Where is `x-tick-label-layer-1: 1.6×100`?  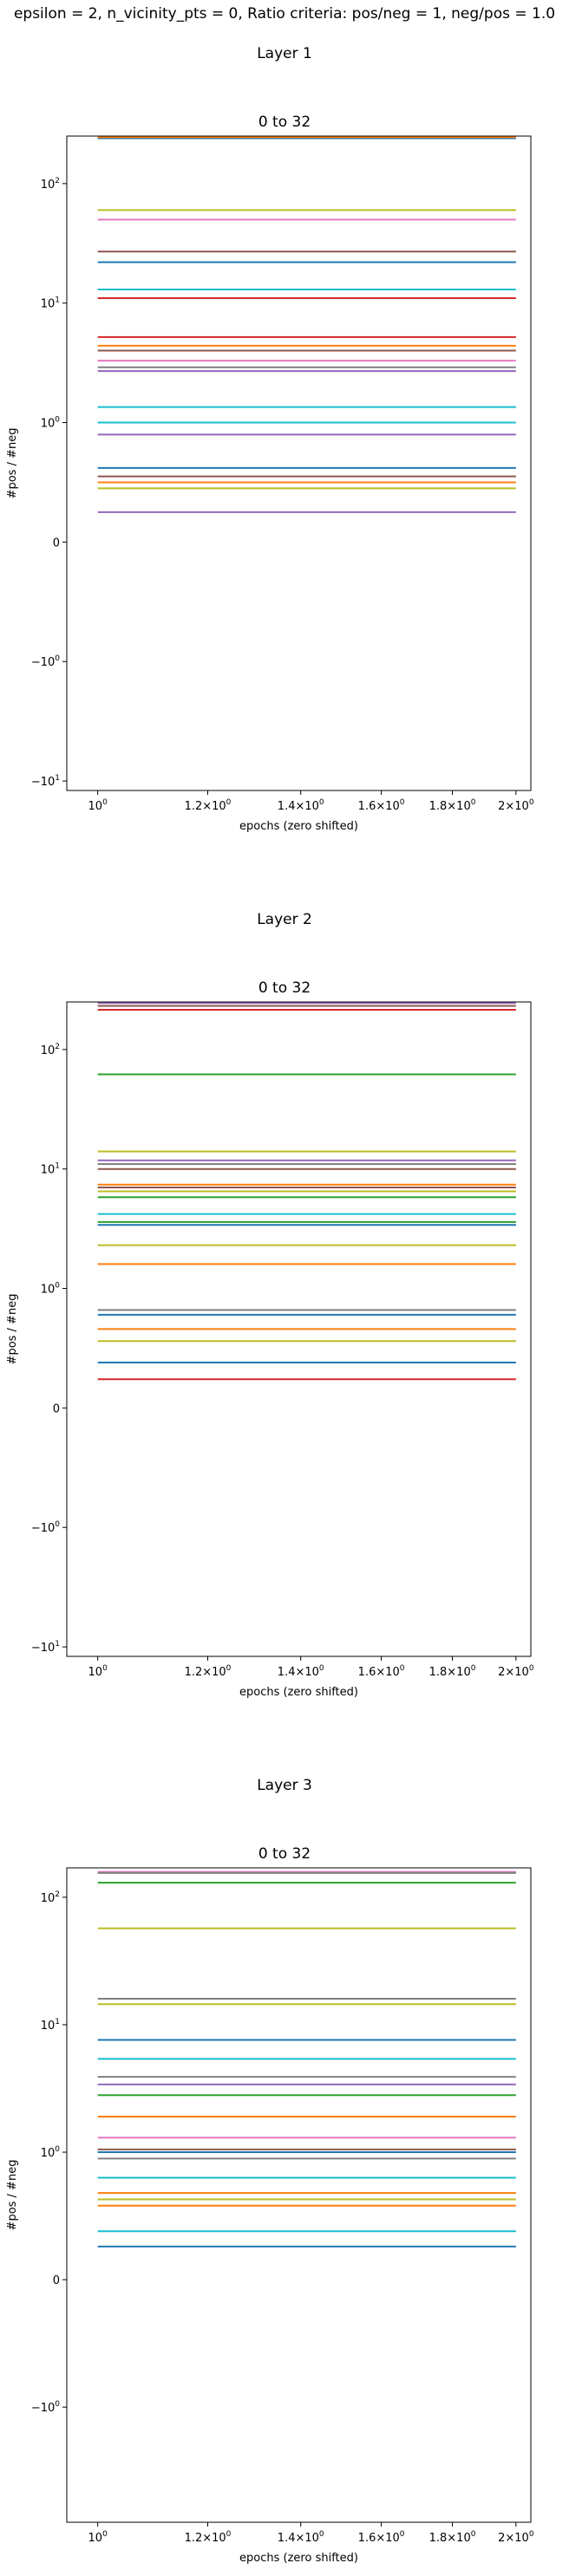
x-tick-label-layer-1: 1.6×100 is located at coordinates (381, 805).